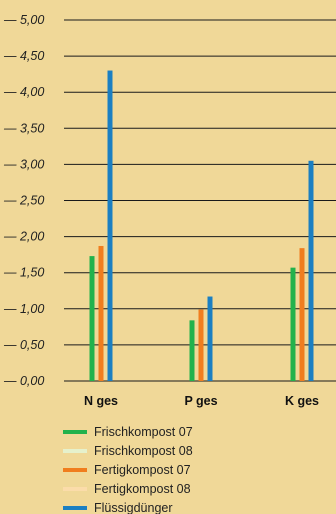  I want to click on y-tick-label: — 2,50, so click(23, 201).